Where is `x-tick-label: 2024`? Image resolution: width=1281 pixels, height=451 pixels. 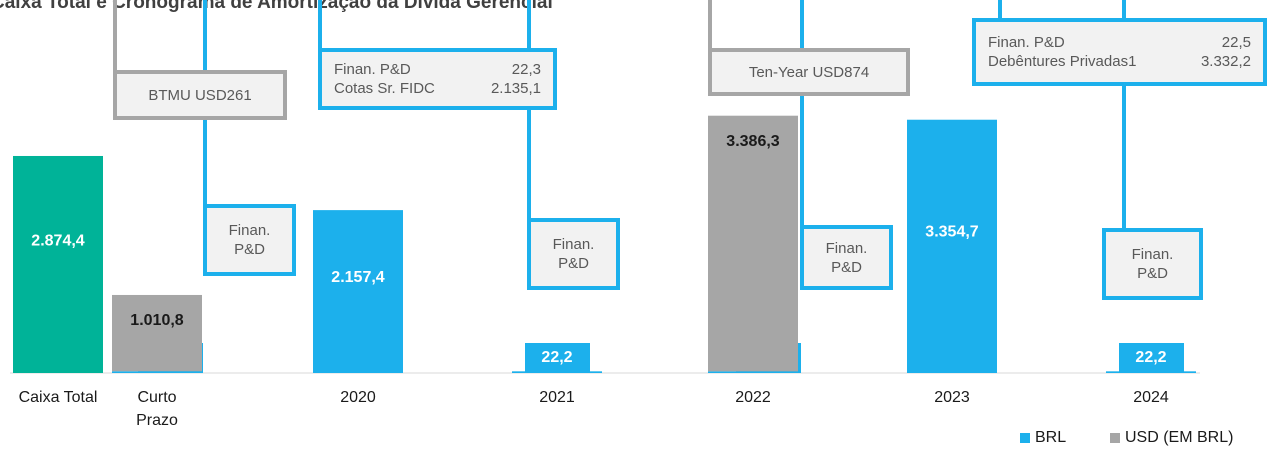 x-tick-label: 2024 is located at coordinates (1151, 397).